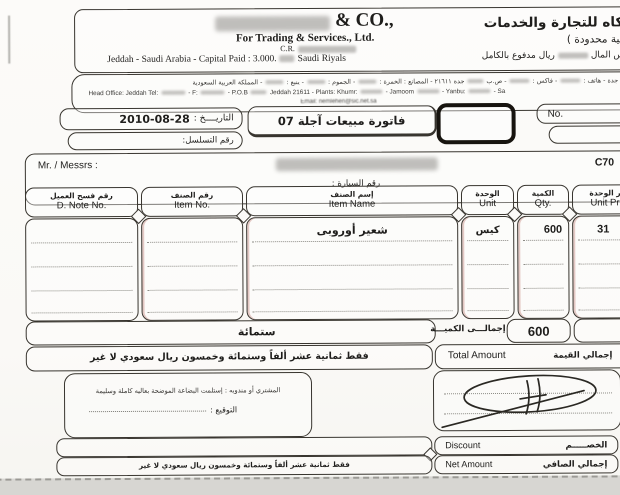  What do you see at coordinates (422, 81) in the screenshot?
I see `contact-ar-3: جدة ٢١٦١١ - المصانع : الخمرة :` at bounding box center [422, 81].